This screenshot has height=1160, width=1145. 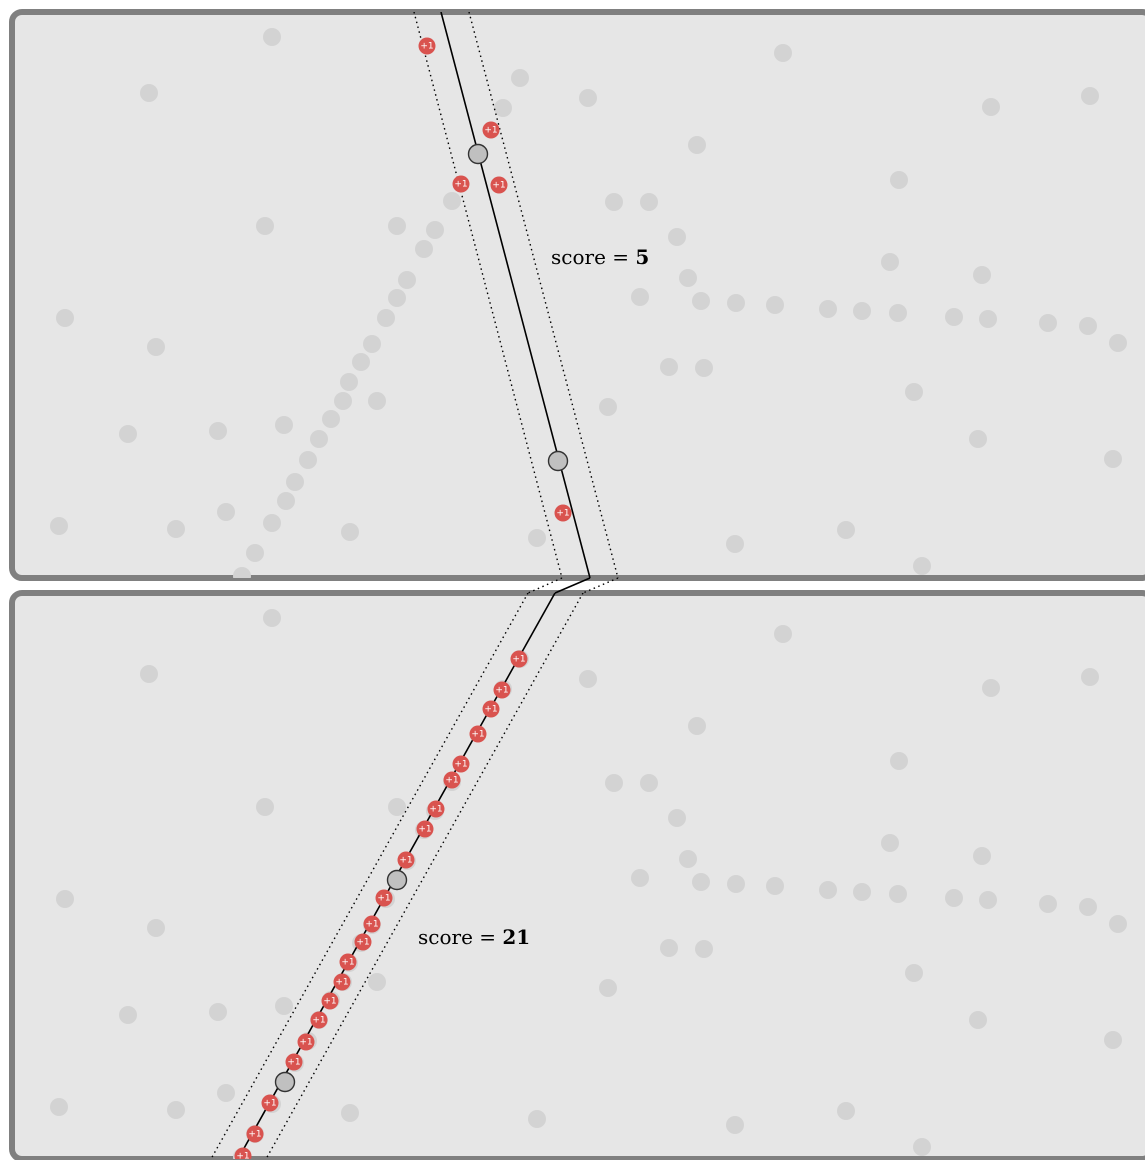 What do you see at coordinates (369, 876) in the screenshot?
I see `threshold-band-left` at bounding box center [369, 876].